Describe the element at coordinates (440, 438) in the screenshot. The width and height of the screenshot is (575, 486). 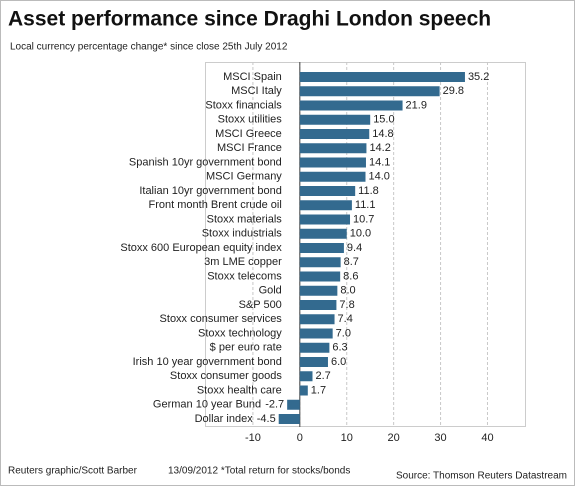
I see `x-tick-label: 30` at that location.